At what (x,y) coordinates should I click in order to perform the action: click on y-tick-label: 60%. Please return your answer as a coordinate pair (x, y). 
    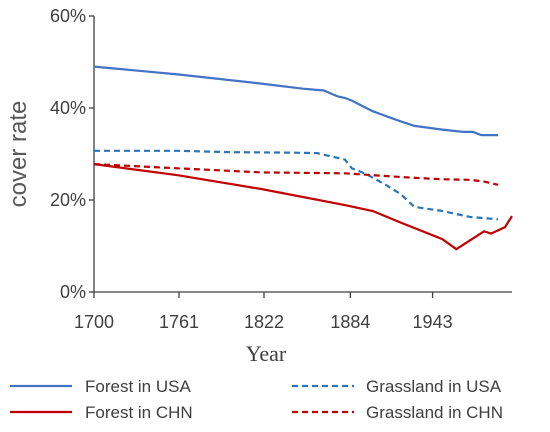
    Looking at the image, I should click on (68, 16).